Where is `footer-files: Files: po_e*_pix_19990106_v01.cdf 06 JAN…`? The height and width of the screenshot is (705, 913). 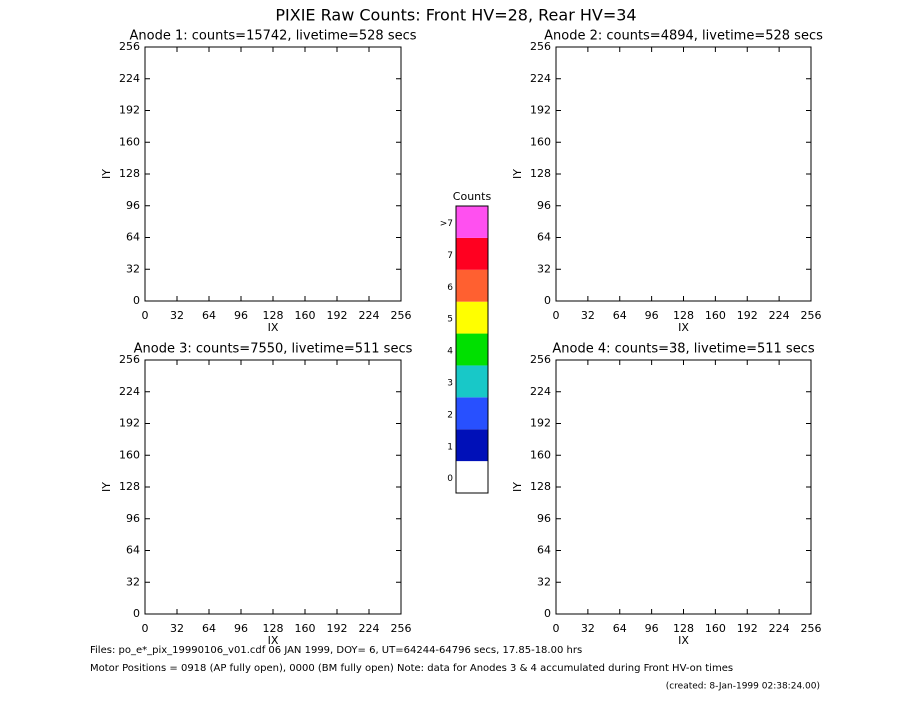
footer-files: Files: po_e*_pix_19990106_v01.cdf 06 JAN… is located at coordinates (336, 650).